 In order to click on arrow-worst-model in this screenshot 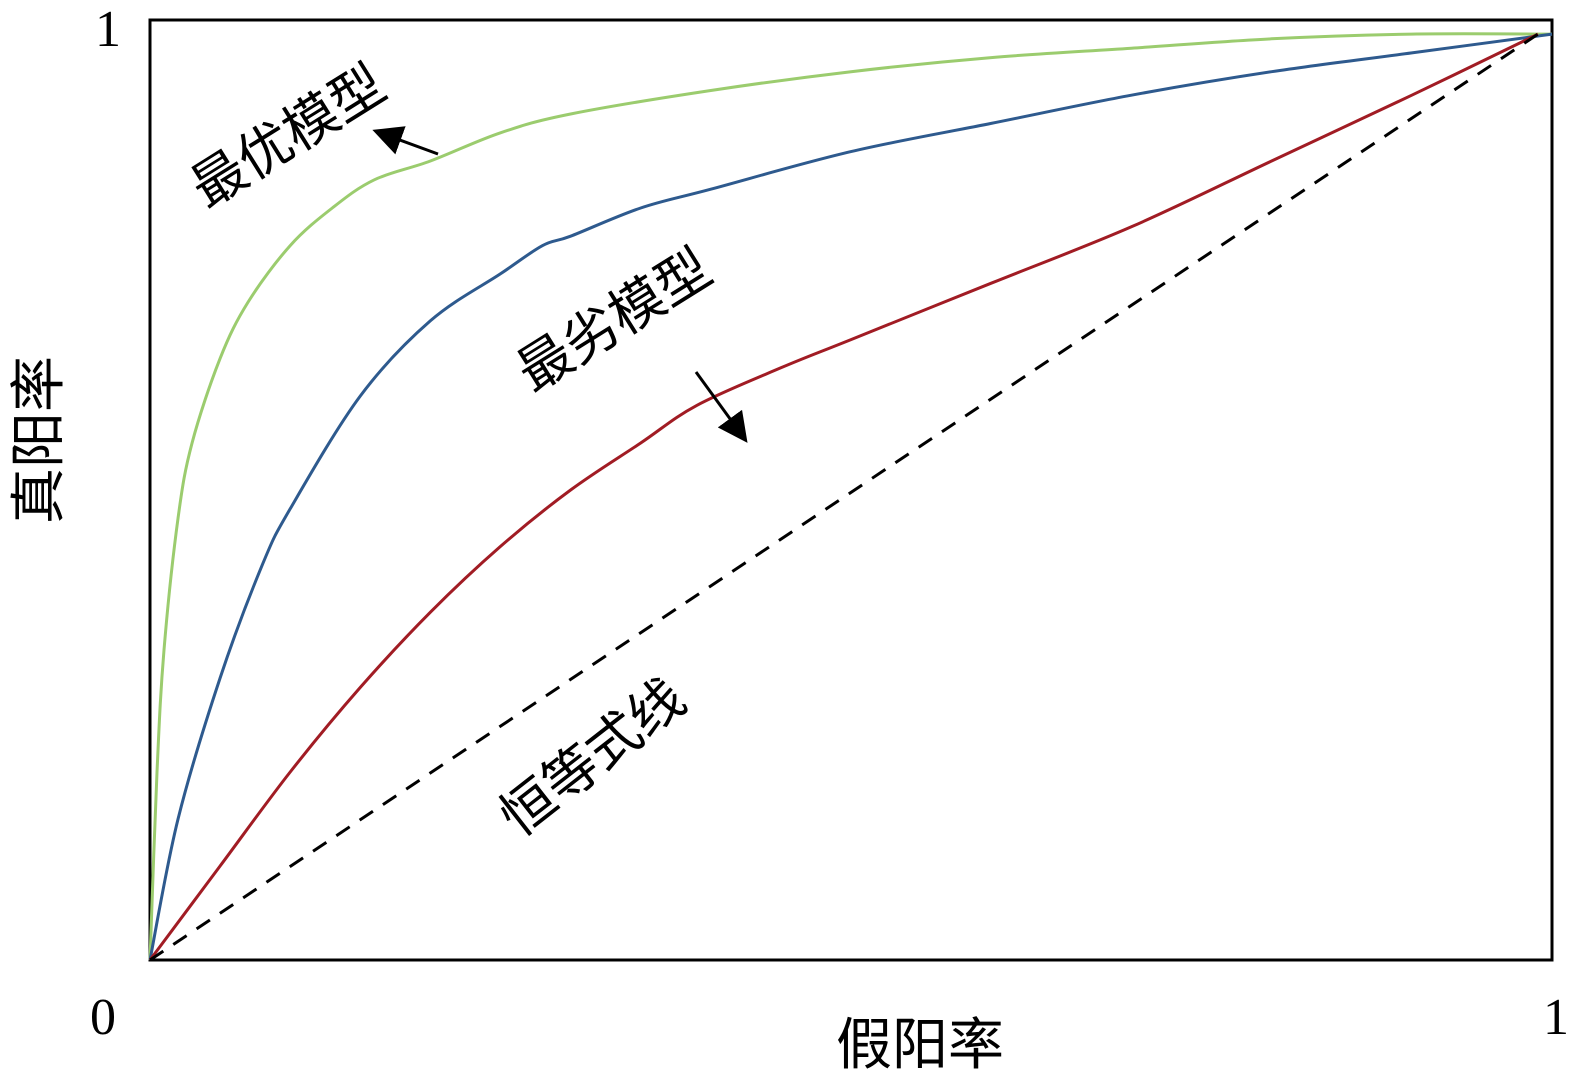, I will do `click(721, 407)`.